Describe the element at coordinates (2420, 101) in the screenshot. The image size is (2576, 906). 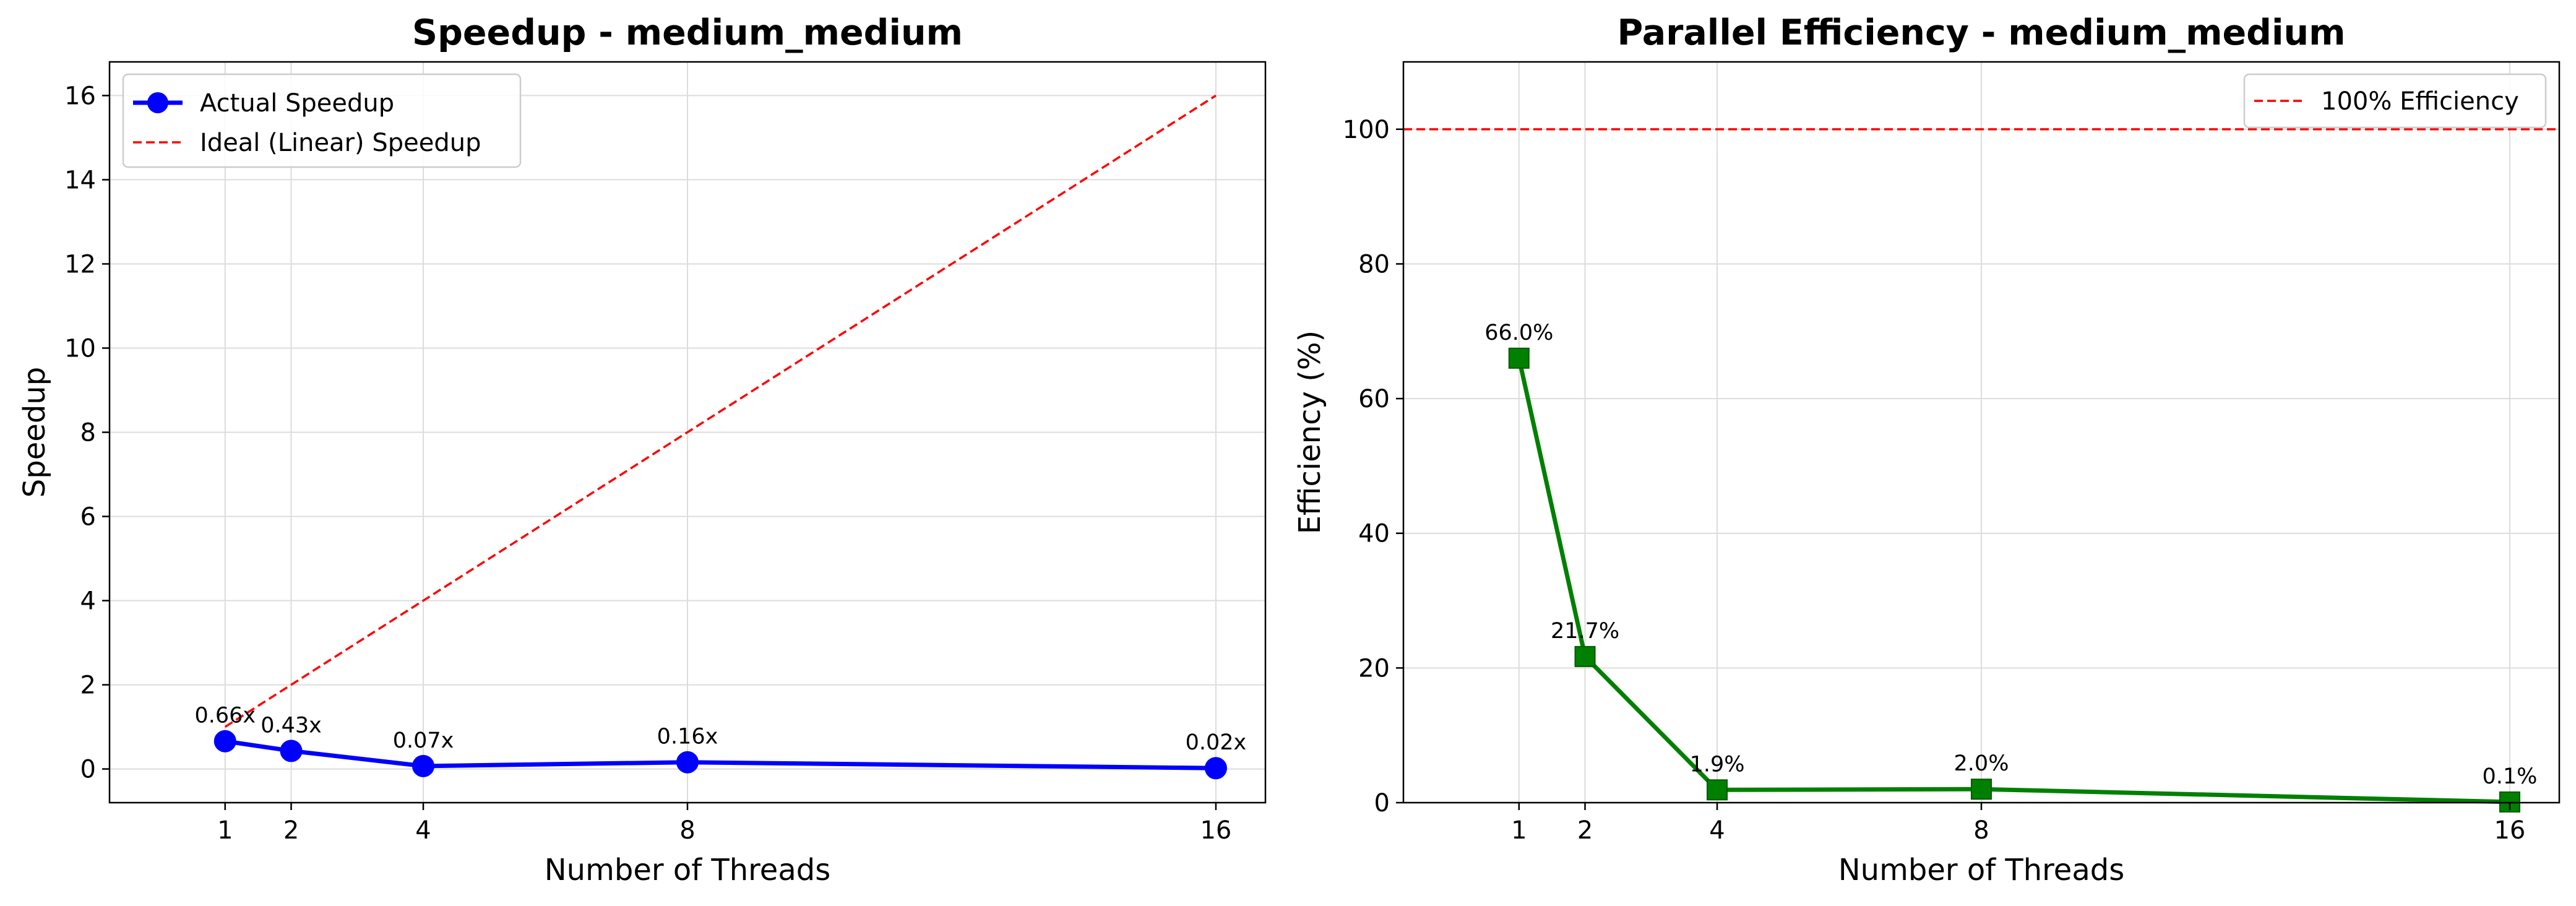
I see `legend-label: 100% Efficiency` at that location.